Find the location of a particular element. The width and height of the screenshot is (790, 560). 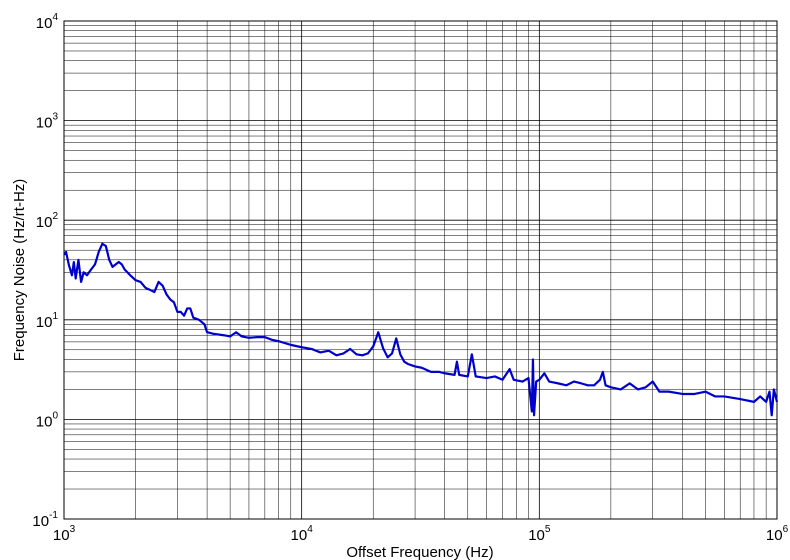

y-tick-label: 10⁴ is located at coordinates (47, 22).